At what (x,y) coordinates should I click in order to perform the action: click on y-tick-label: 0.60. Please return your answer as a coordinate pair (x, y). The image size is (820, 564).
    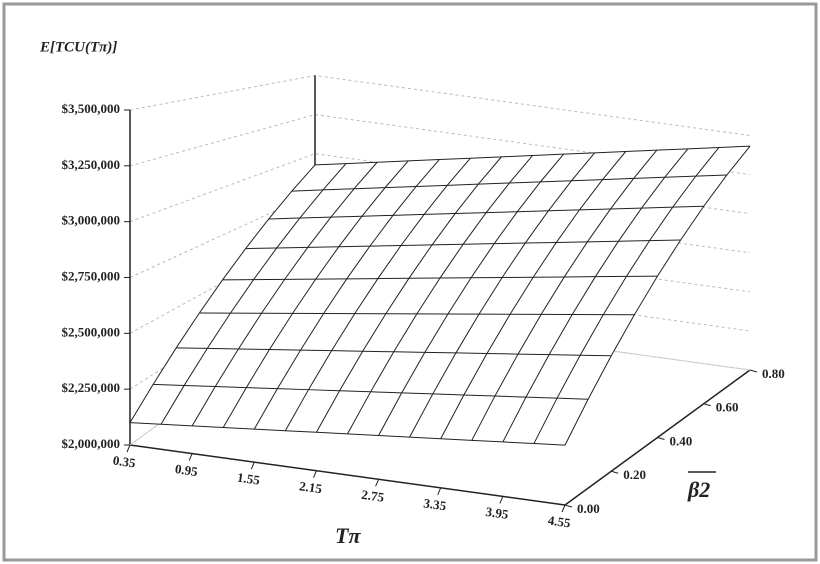
    Looking at the image, I should click on (727, 407).